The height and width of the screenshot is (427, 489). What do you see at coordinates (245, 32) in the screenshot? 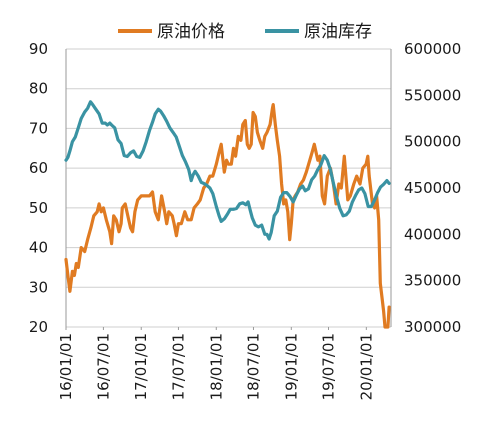
I see `legend: 原油价格 原油库存` at bounding box center [245, 32].